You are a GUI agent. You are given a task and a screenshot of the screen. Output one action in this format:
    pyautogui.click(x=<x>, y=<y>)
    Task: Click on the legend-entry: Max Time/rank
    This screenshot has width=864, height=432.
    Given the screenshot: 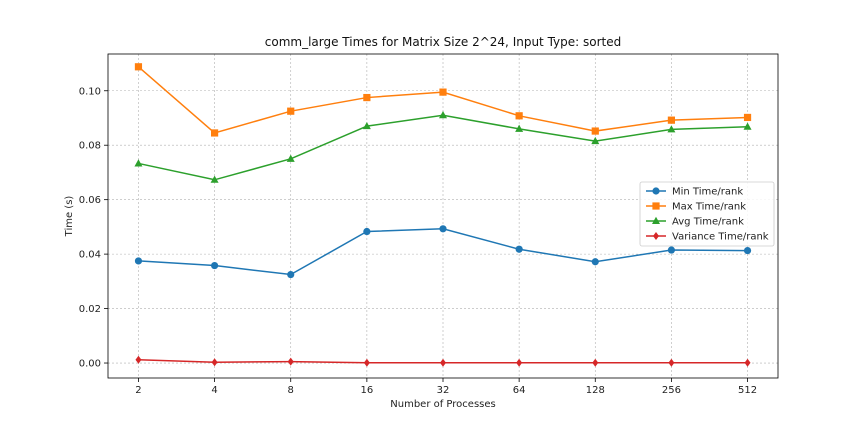 What is the action you would take?
    pyautogui.click(x=696, y=207)
    